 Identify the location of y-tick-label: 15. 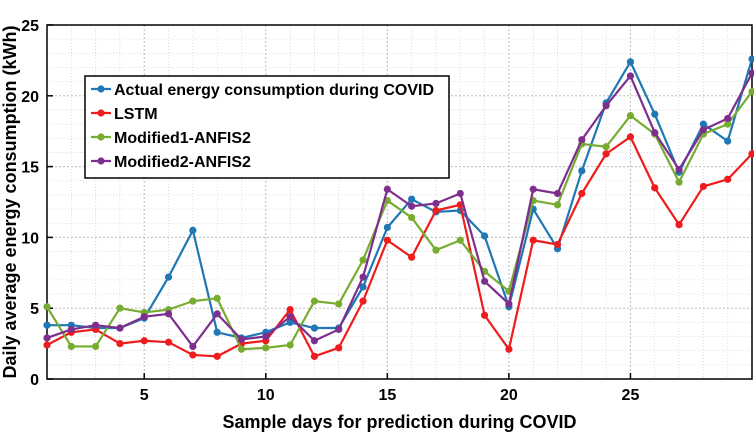
(30, 168).